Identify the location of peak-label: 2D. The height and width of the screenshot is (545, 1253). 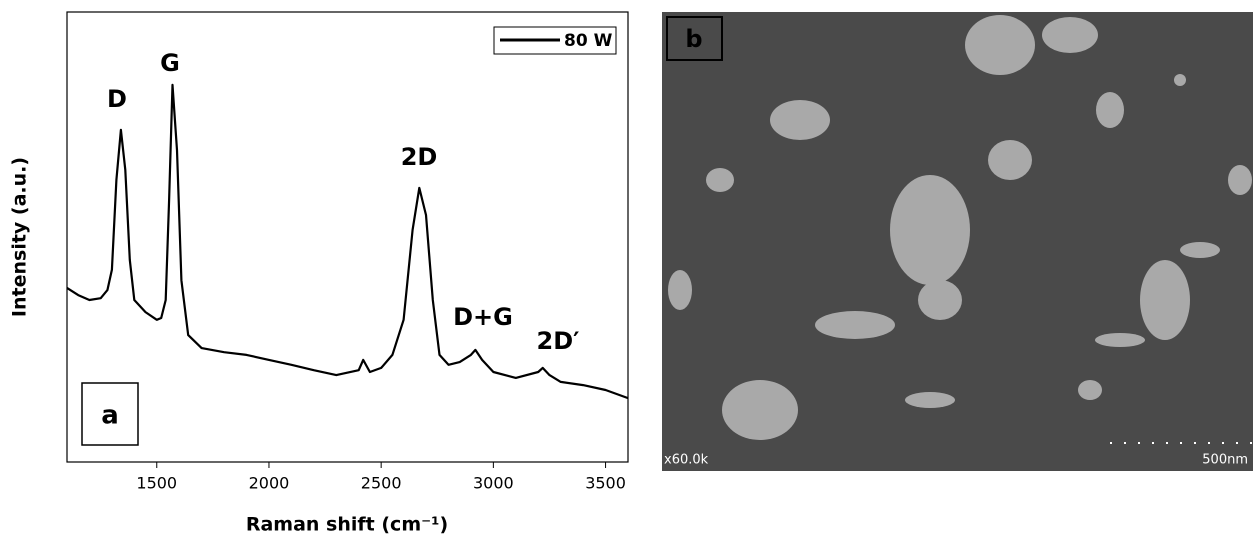
(419, 157).